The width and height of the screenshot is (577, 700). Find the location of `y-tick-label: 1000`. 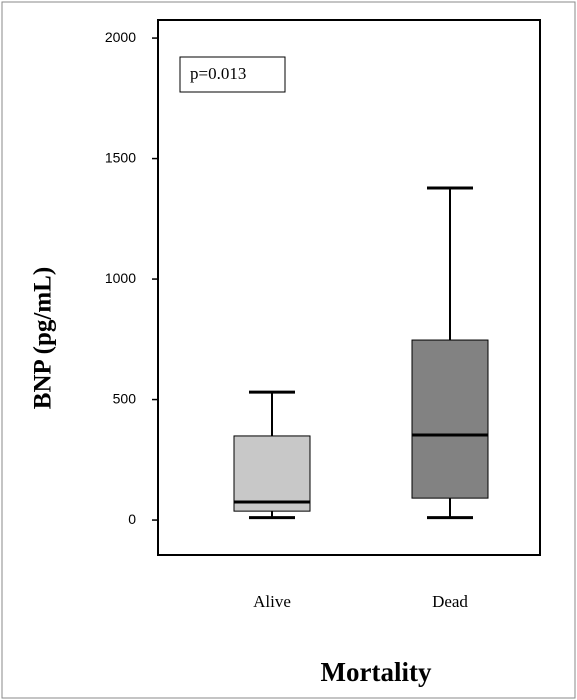

y-tick-label: 1000 is located at coordinates (120, 278).